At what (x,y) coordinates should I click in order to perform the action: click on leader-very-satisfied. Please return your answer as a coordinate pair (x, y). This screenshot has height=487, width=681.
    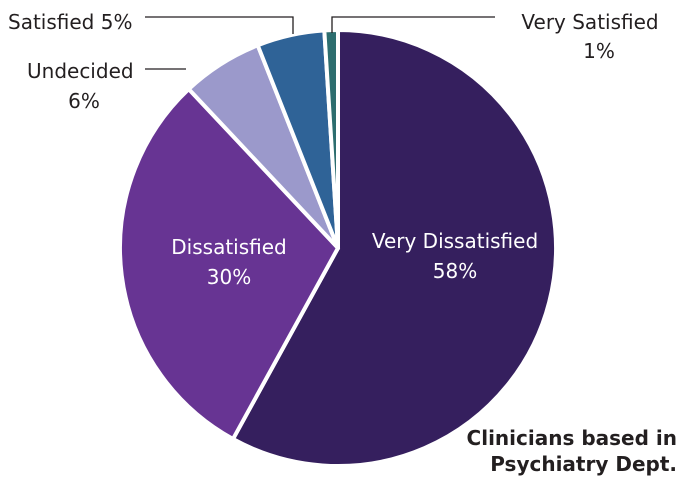
    Looking at the image, I should click on (413, 24).